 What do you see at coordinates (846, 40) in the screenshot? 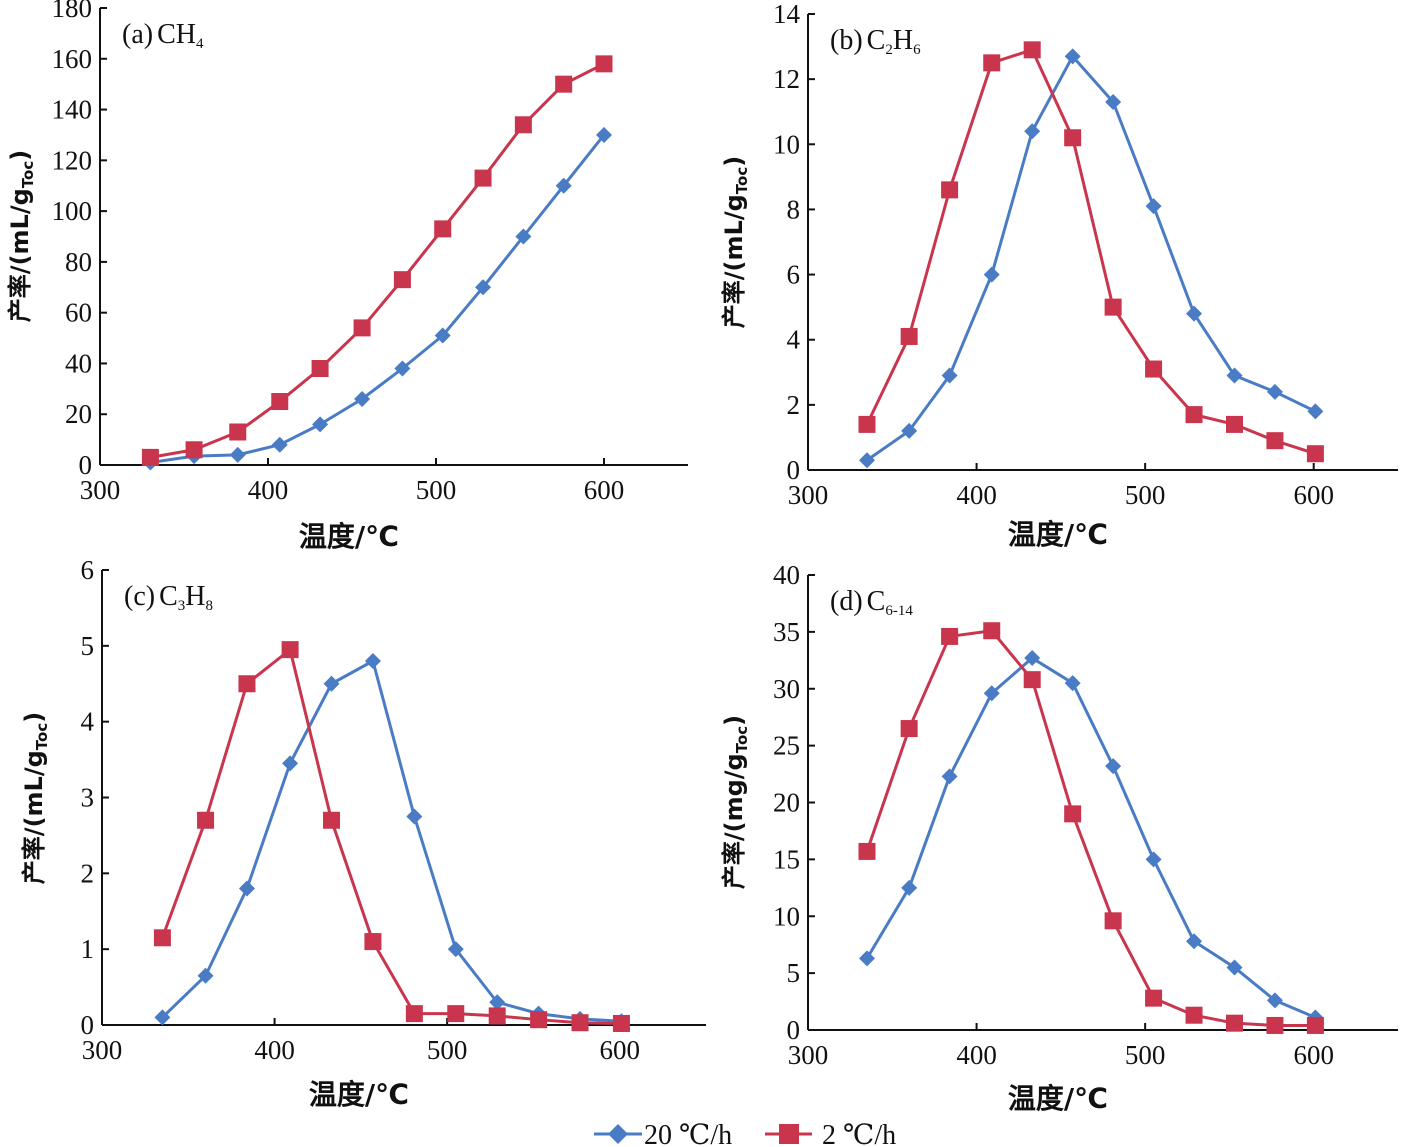
I see `title-panel-label: (b)` at bounding box center [846, 40].